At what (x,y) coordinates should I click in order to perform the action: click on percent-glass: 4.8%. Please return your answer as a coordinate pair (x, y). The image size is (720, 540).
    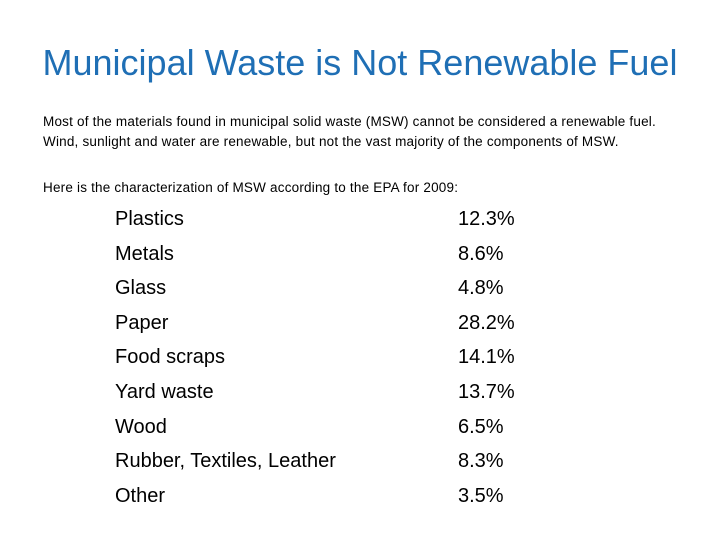
    Looking at the image, I should click on (481, 288).